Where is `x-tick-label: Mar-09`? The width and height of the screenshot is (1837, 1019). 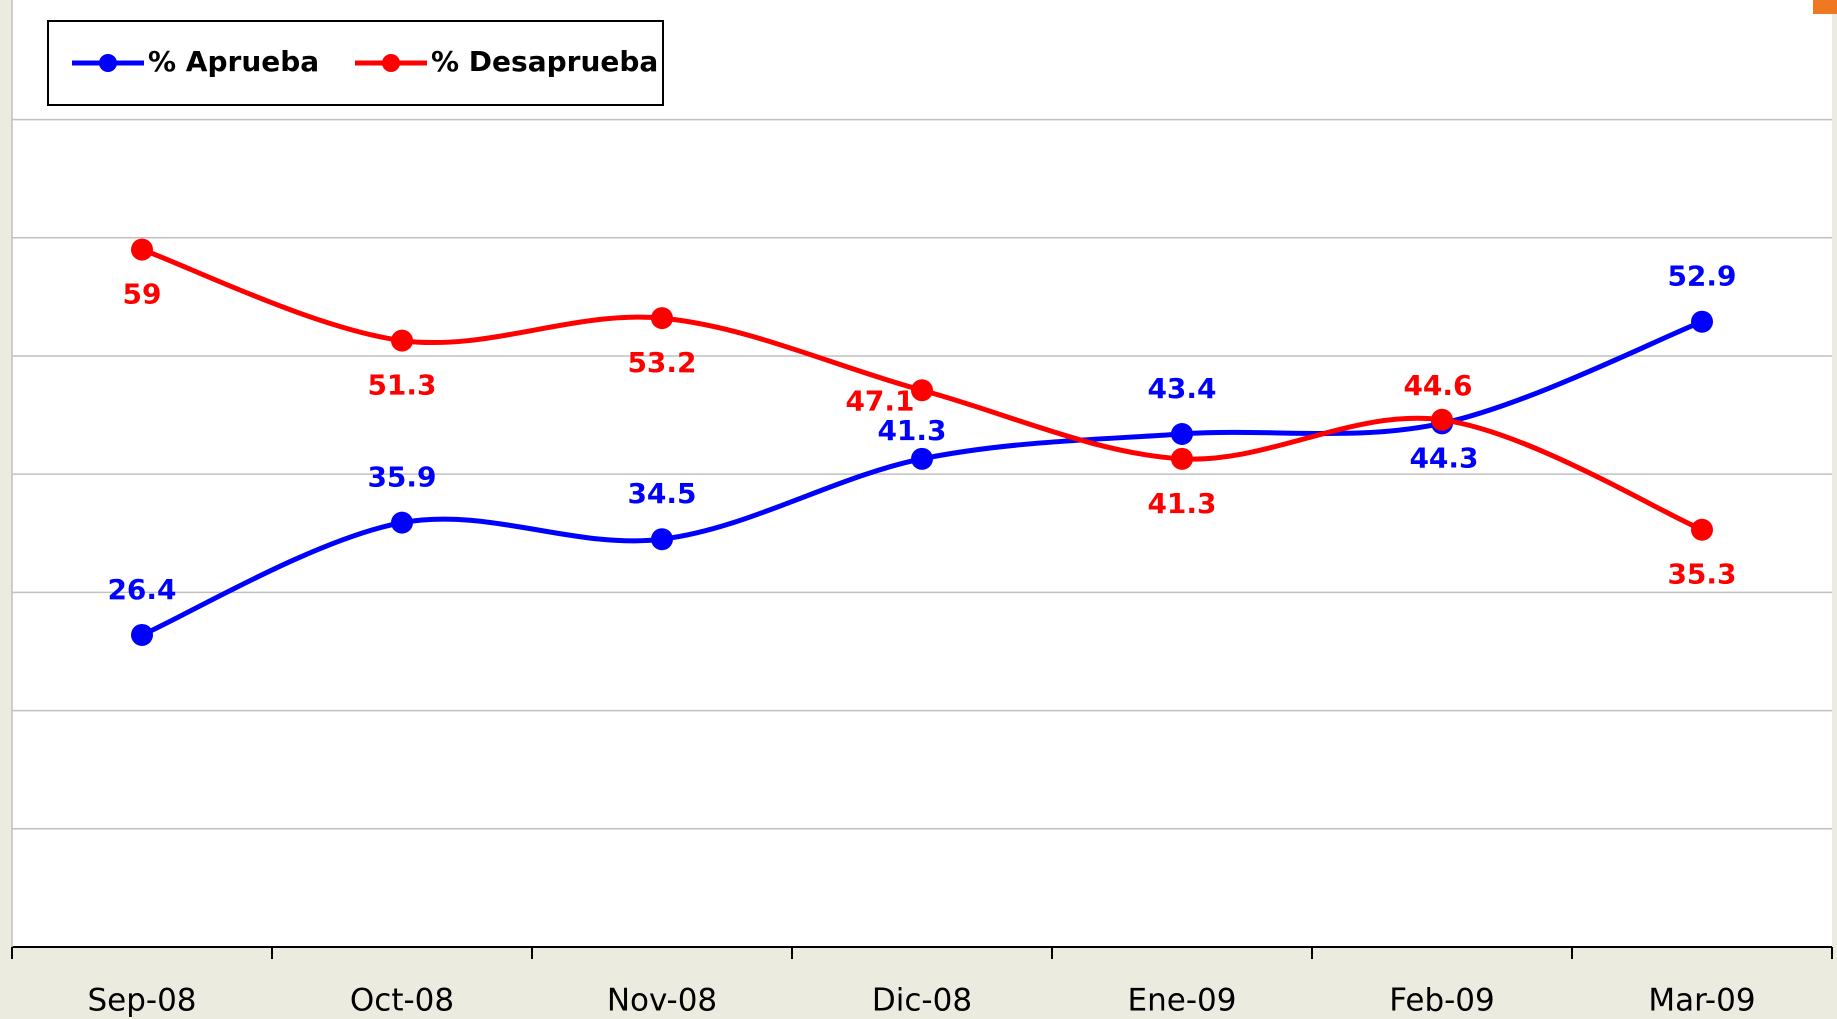
x-tick-label: Mar-09 is located at coordinates (1701, 1001).